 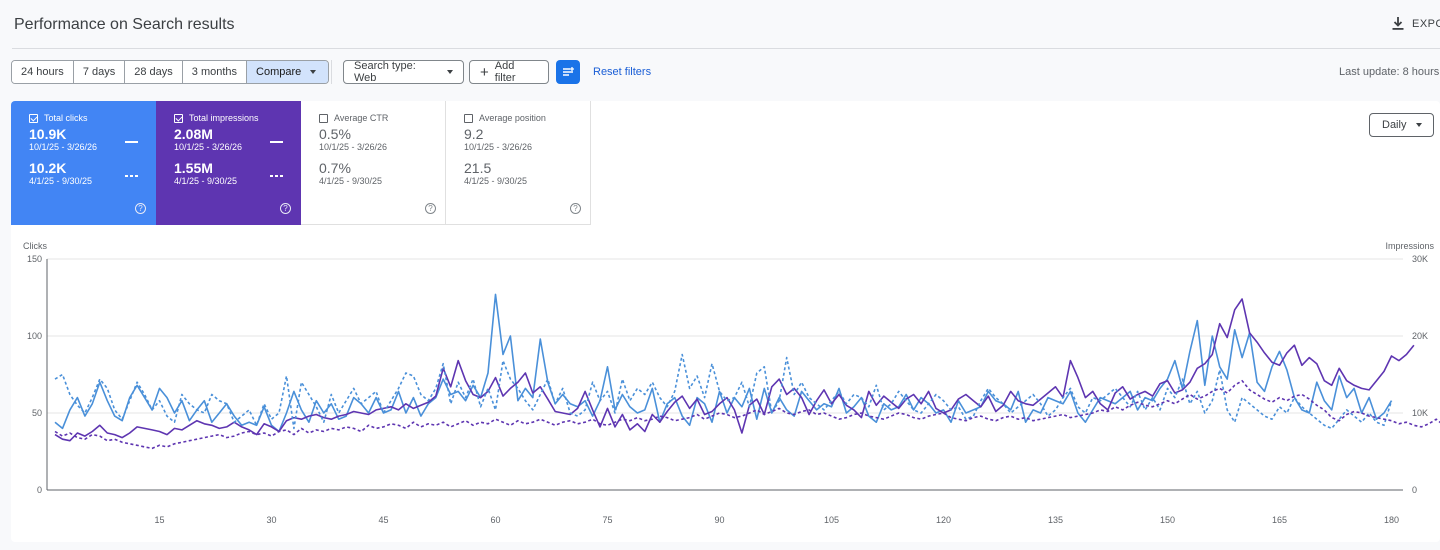 What do you see at coordinates (1391, 520) in the screenshot?
I see `x-tick-label: 180` at bounding box center [1391, 520].